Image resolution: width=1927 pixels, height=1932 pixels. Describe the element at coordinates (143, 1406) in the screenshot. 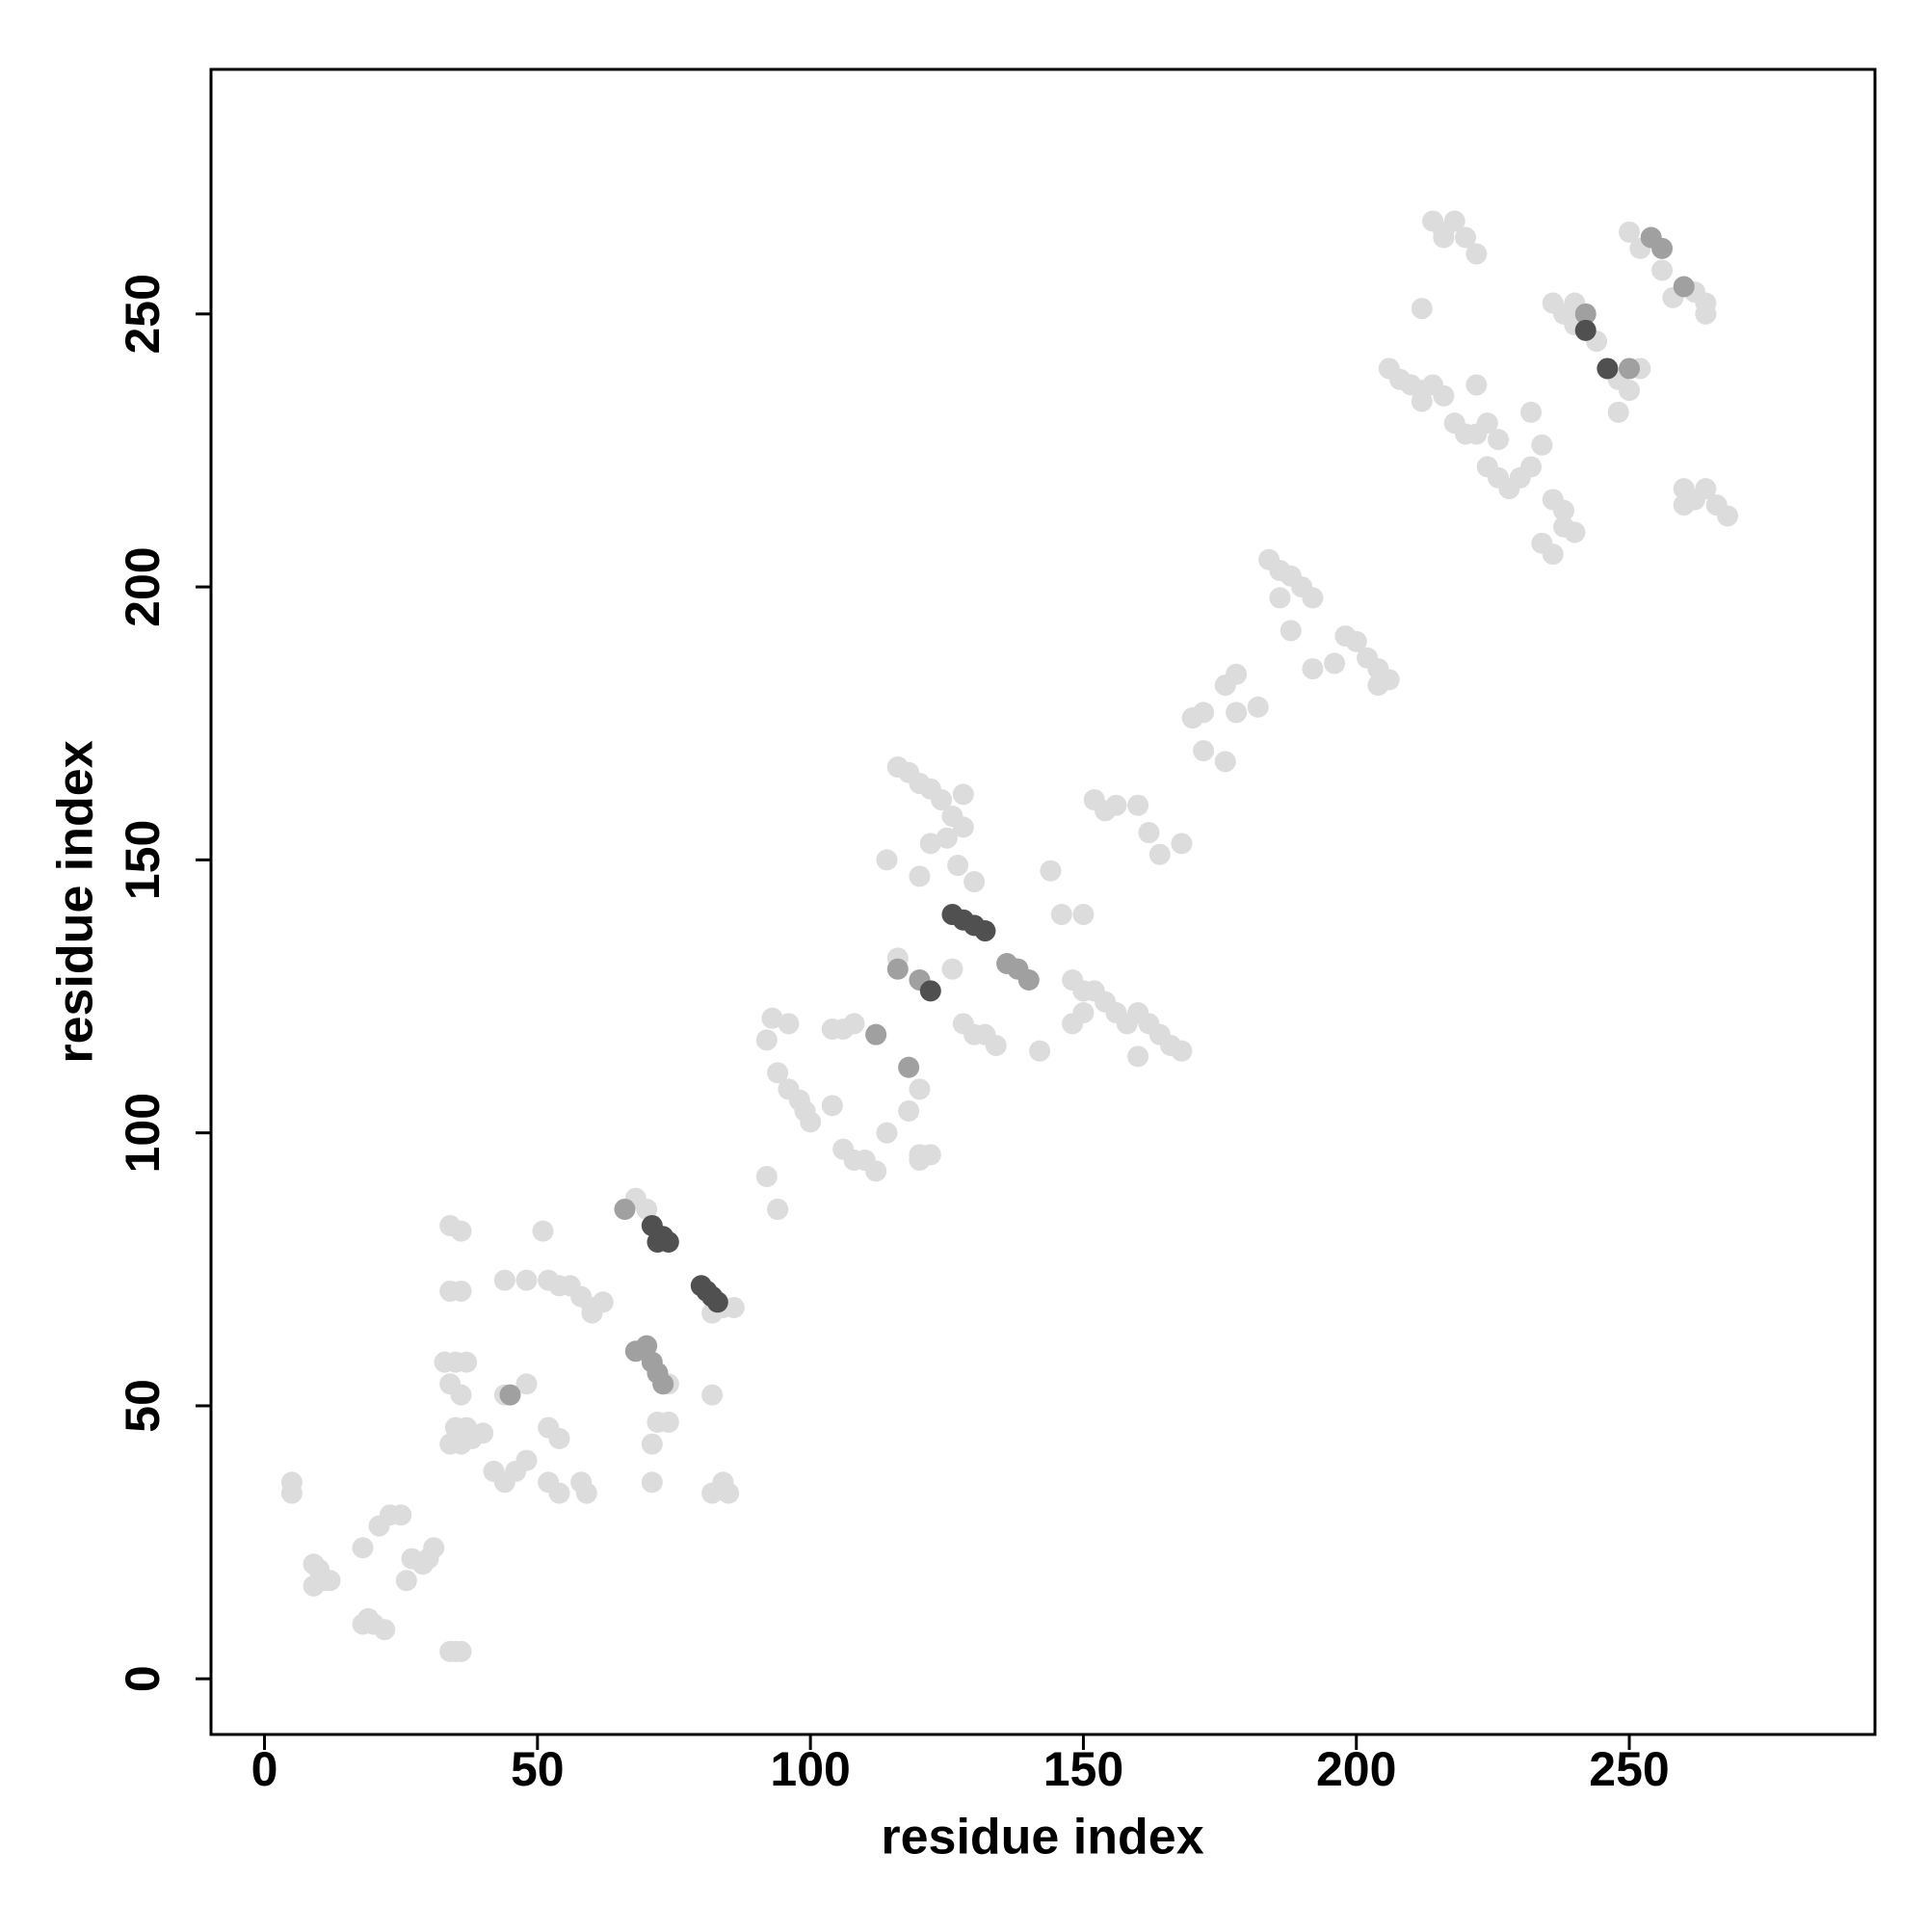

I see `y-tick-label: 50` at that location.